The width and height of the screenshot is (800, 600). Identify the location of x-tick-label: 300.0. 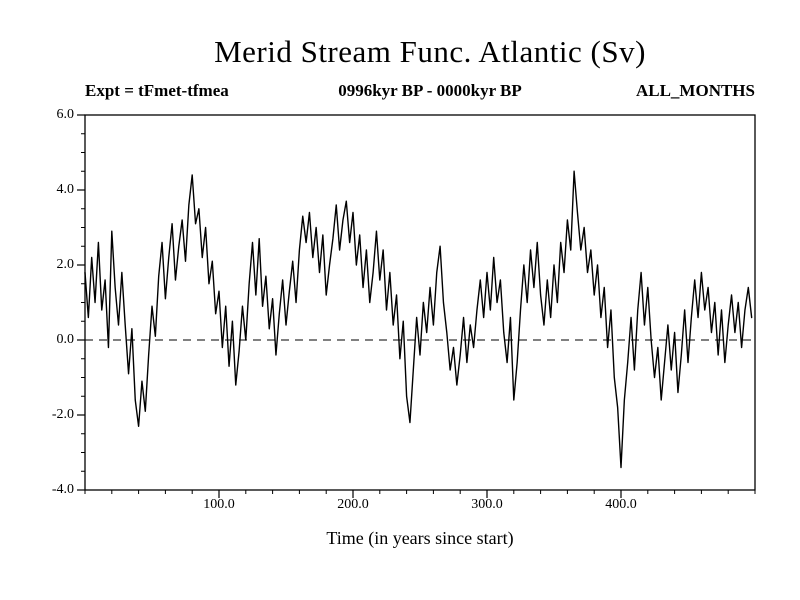
(487, 504).